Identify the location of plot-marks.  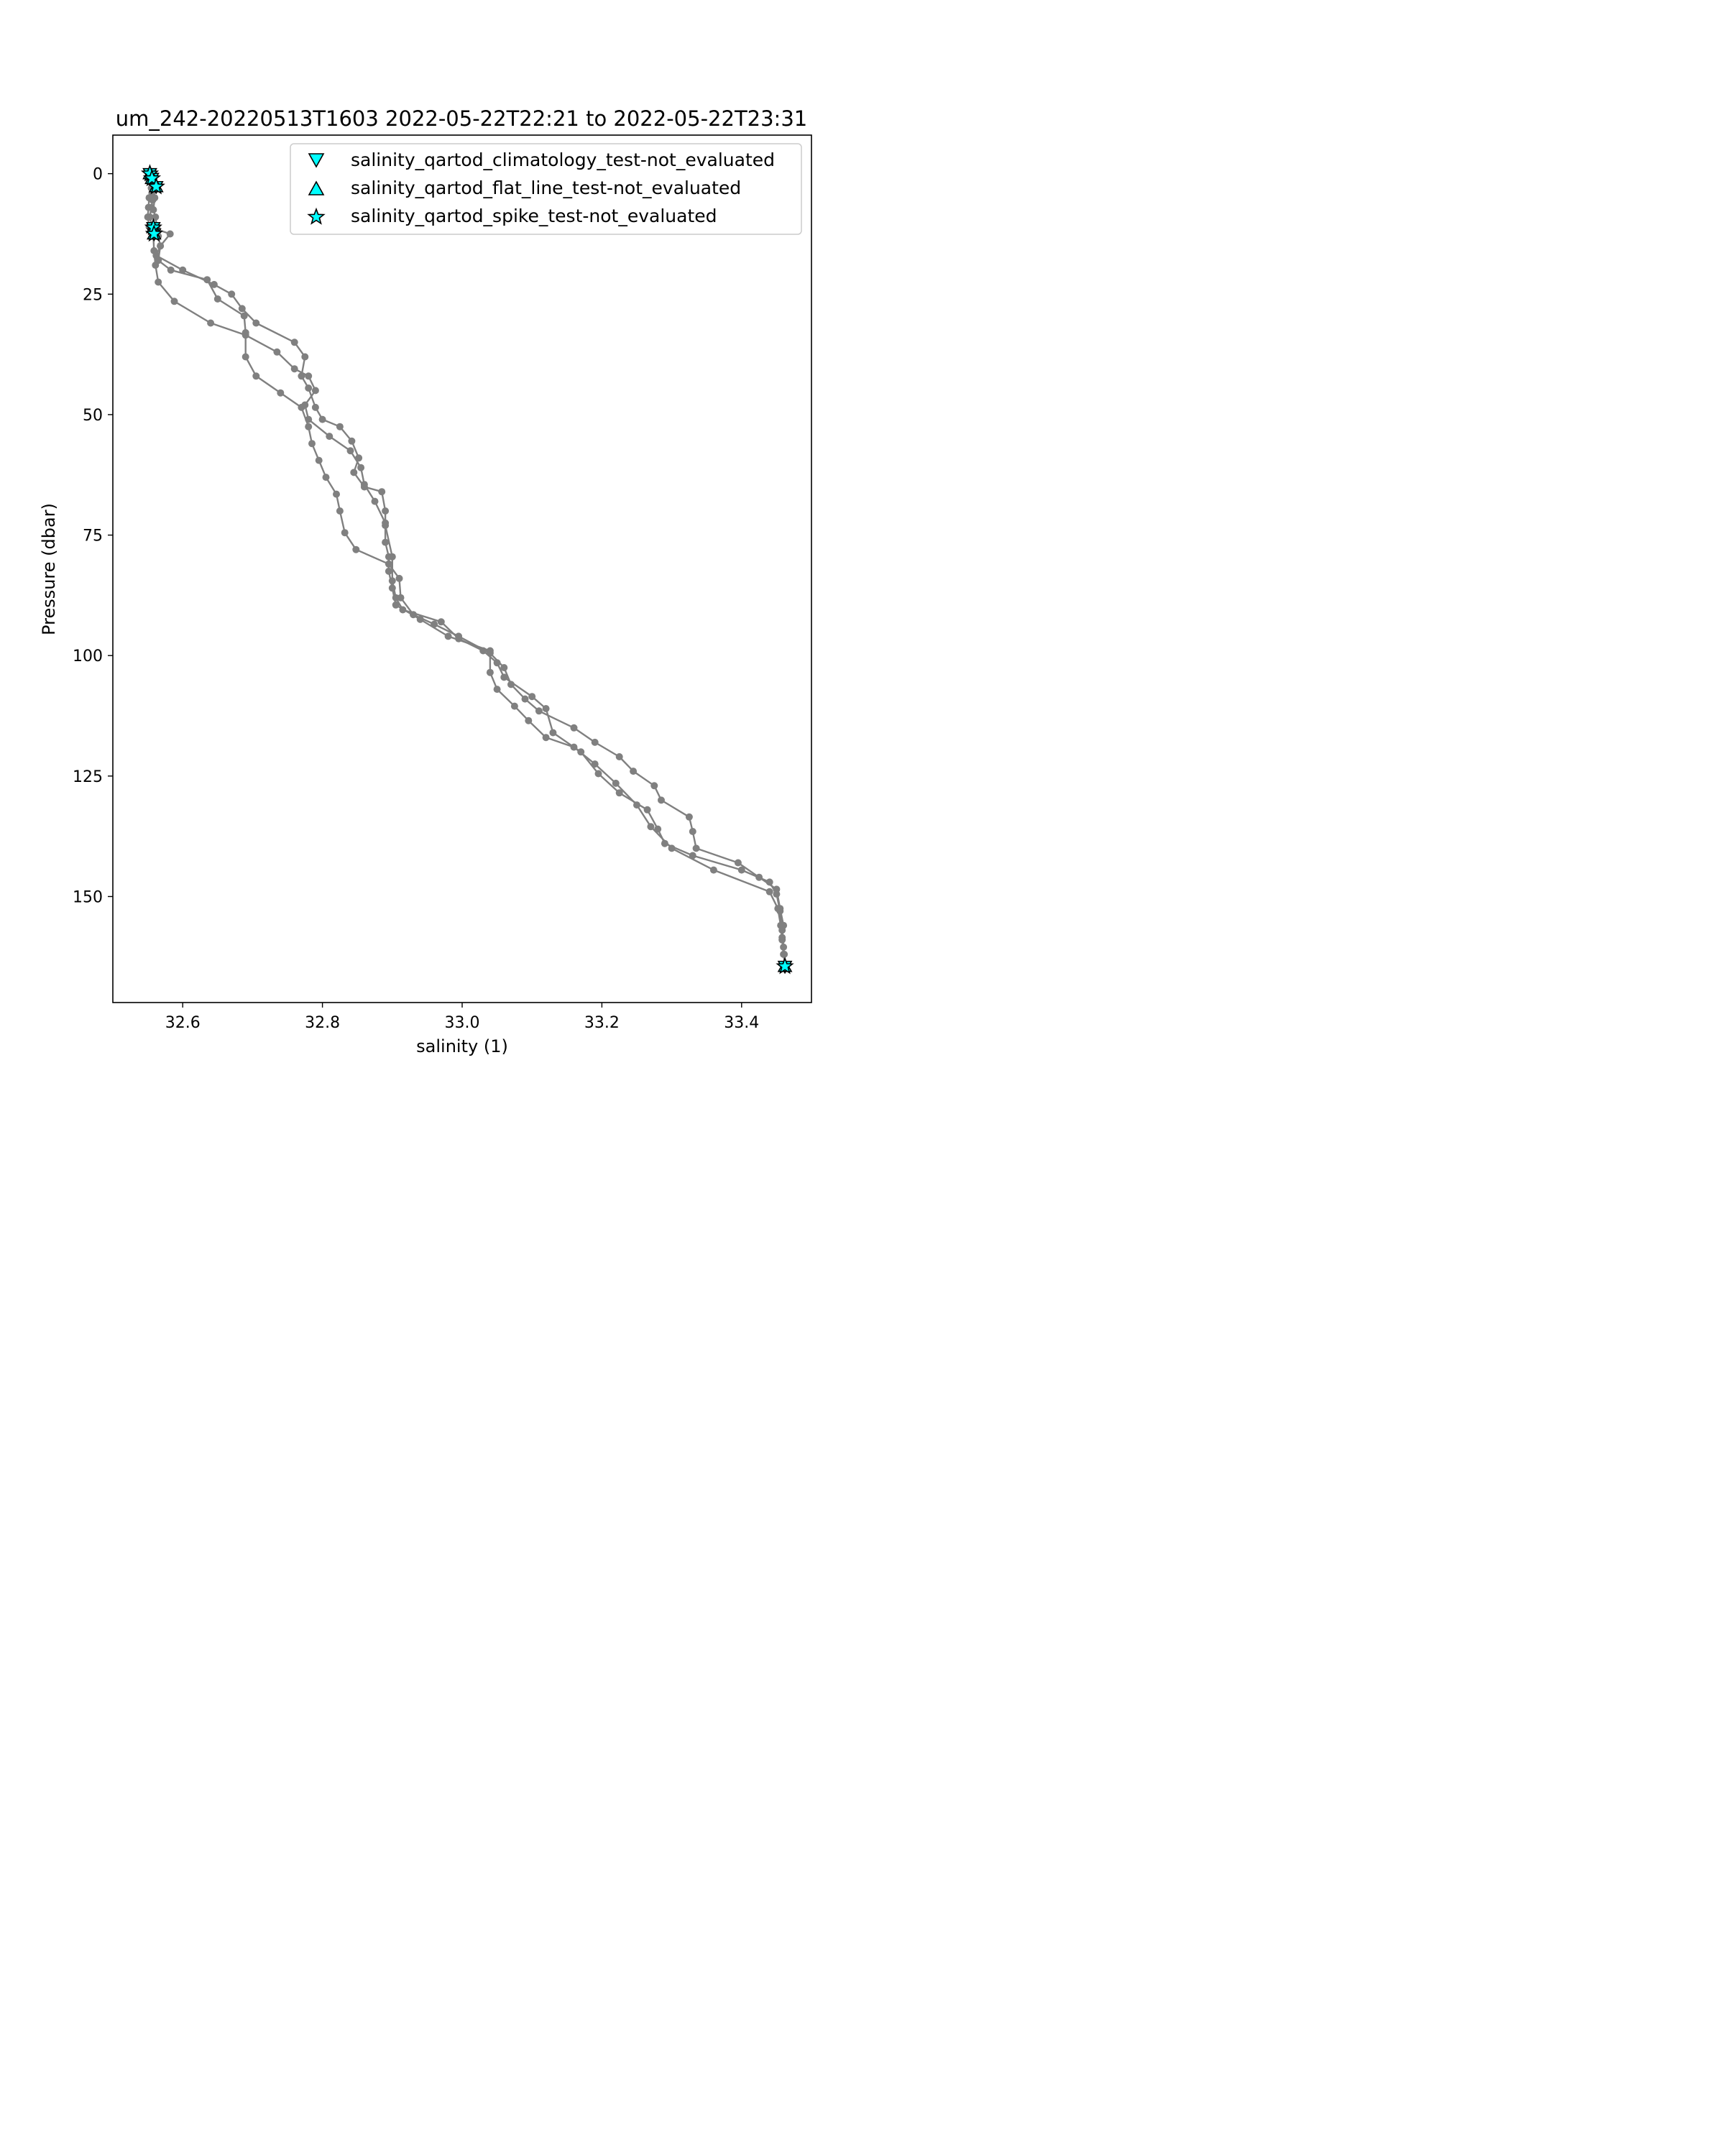
(467, 570).